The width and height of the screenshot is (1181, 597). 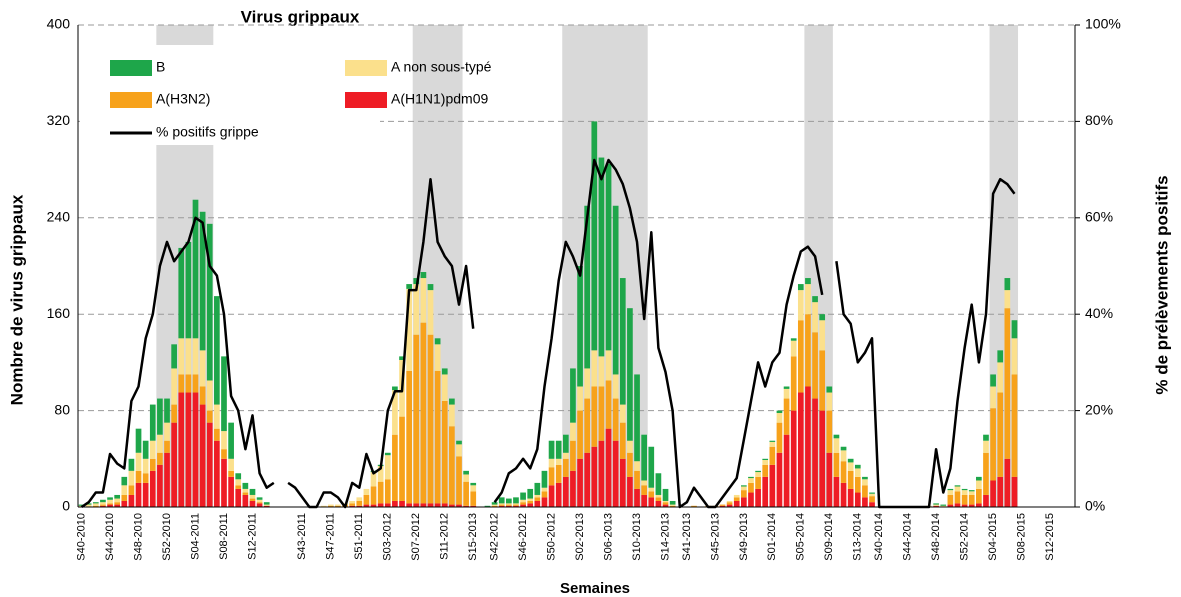 I want to click on x-tick-label: S43-2011, so click(x=302, y=536).